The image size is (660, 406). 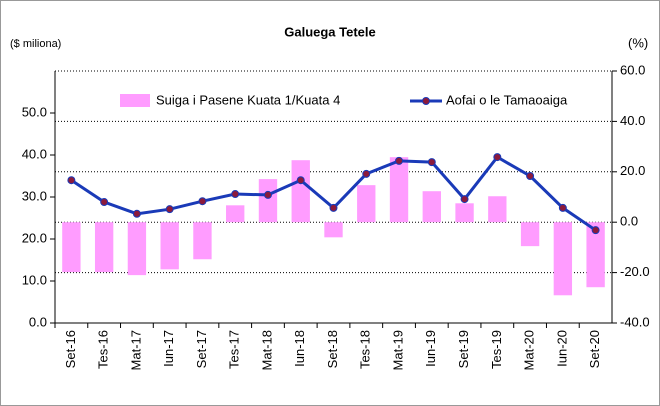 I want to click on y2-tick-label: 20.0, so click(x=632, y=170).